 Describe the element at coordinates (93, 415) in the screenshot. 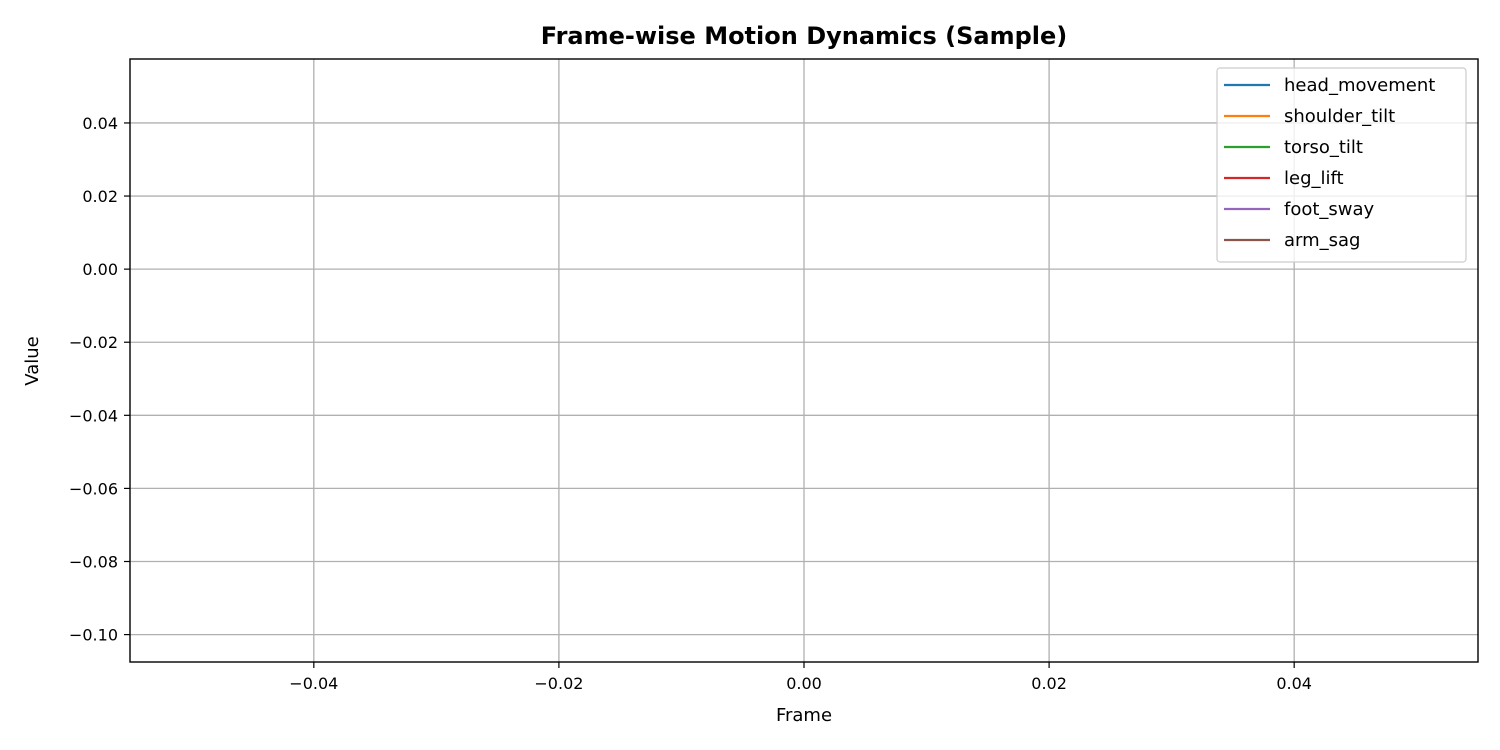

I see `y-tick-label: −0.04` at that location.